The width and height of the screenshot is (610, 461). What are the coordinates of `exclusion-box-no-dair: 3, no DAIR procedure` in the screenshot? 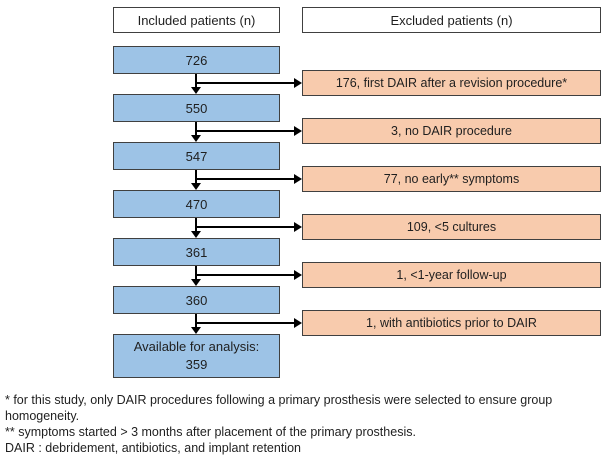 It's located at (451, 131).